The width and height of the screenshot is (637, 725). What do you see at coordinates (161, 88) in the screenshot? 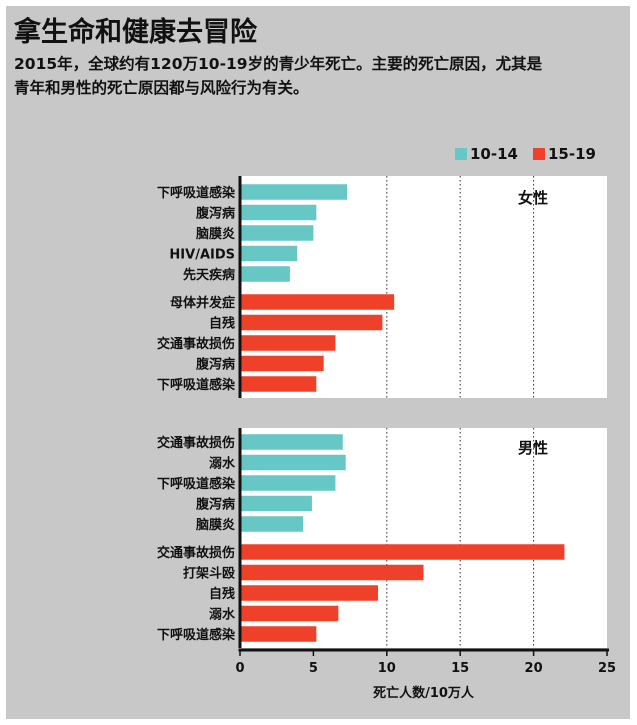
I see `subtitle-line-2: 青年和男性的死亡原因都与风险行为有关。` at bounding box center [161, 88].